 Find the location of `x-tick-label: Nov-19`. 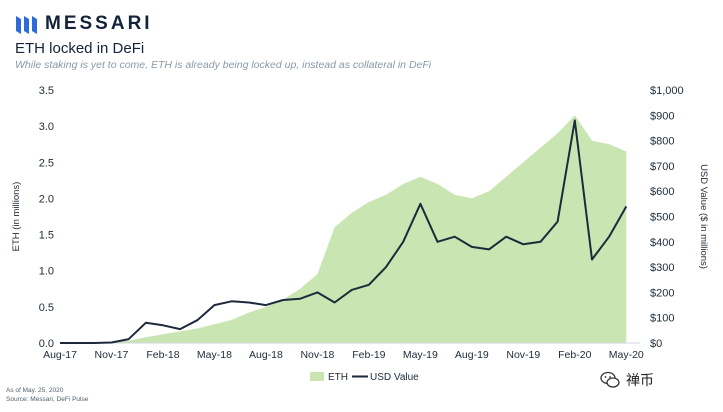

x-tick-label: Nov-19 is located at coordinates (523, 355).